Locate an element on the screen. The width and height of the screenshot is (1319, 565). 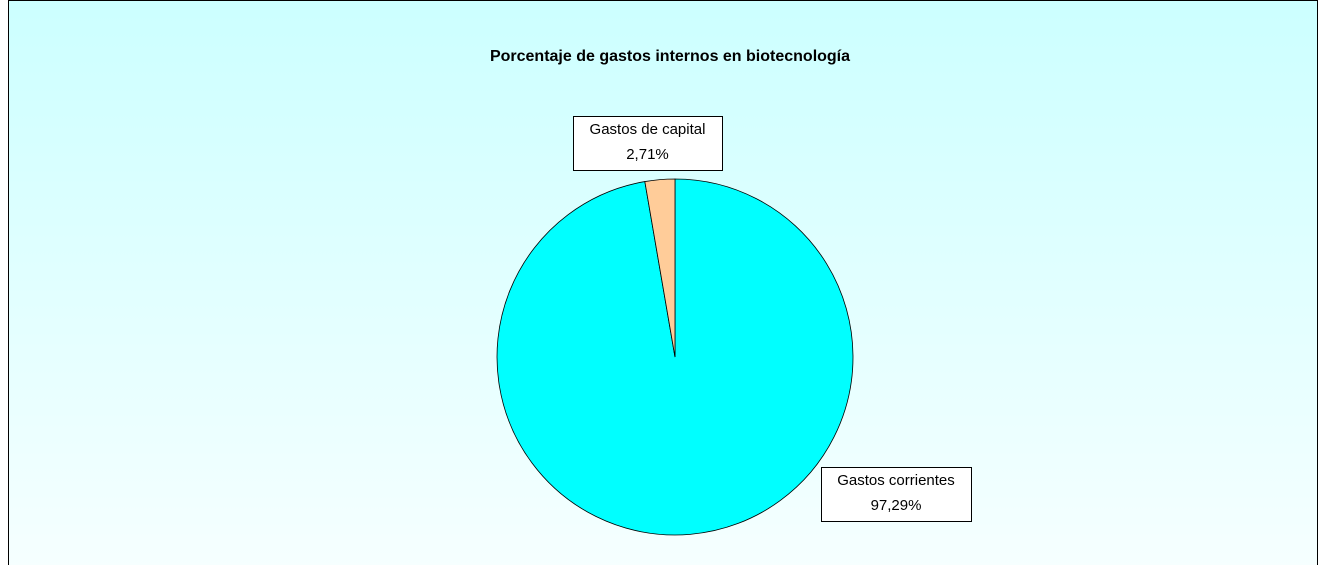
data-label-value: 97,29% is located at coordinates (896, 505).